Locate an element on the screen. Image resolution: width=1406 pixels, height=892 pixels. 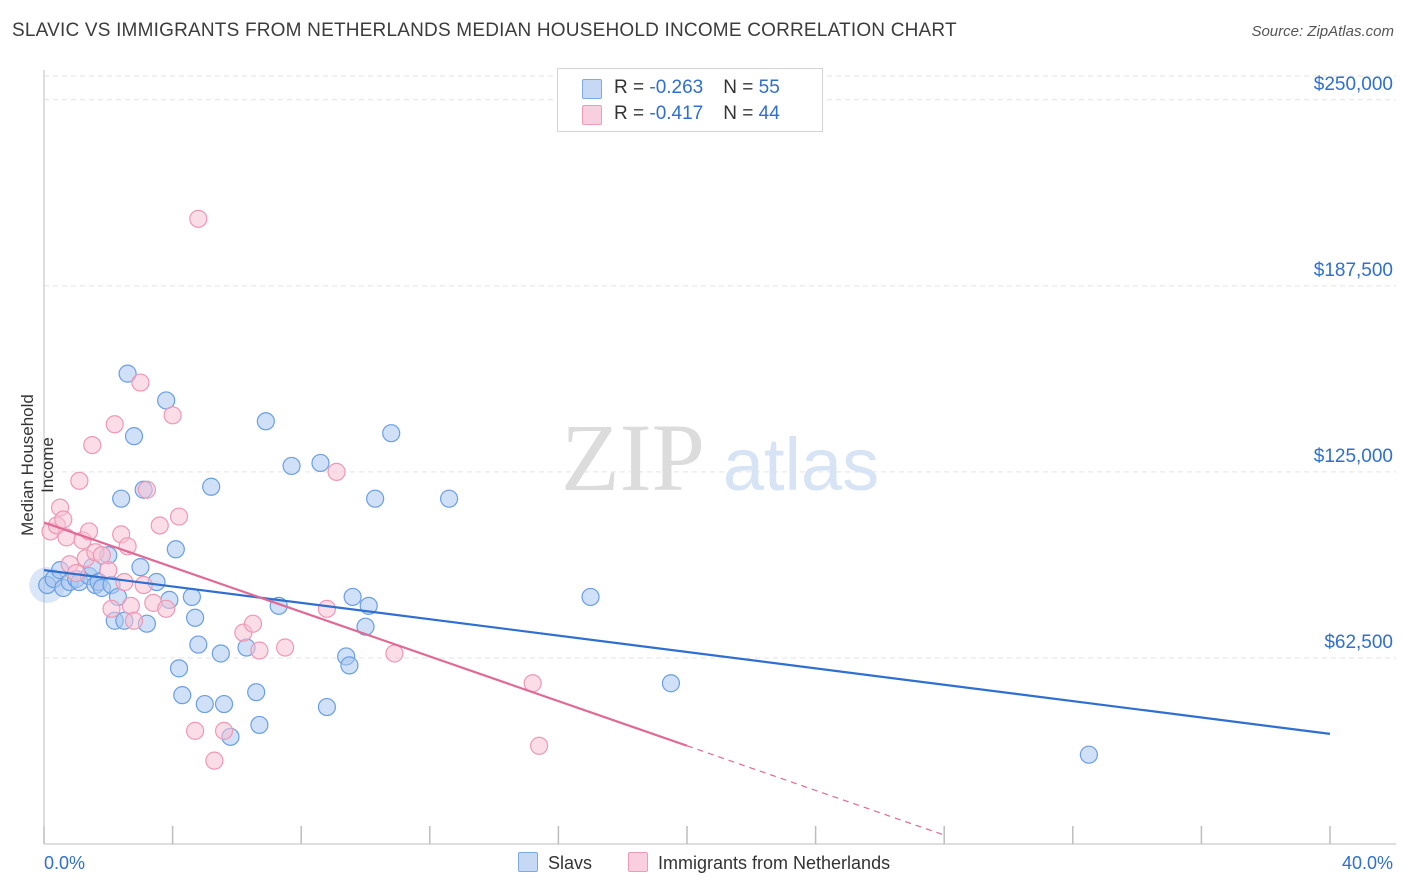
y-tick-label: $62,500 is located at coordinates (1358, 642).